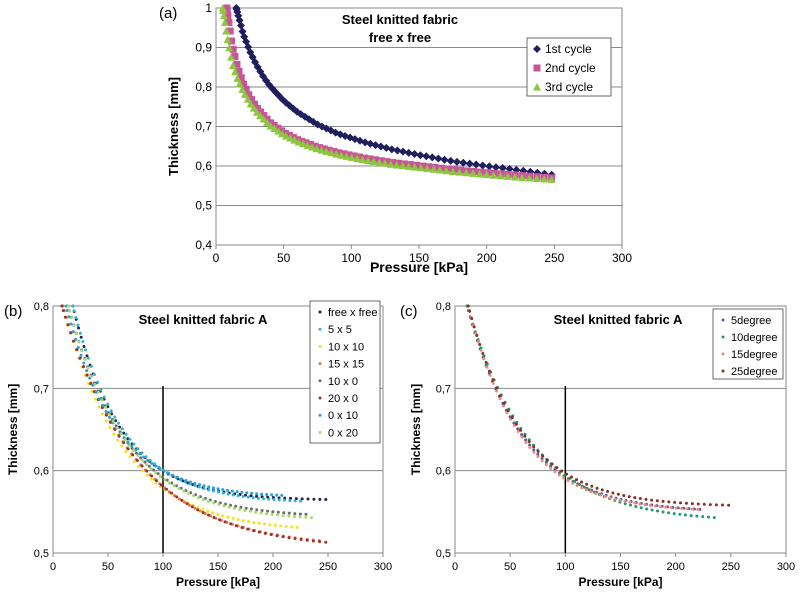  I want to click on legend-label: 5degree, so click(751, 321).